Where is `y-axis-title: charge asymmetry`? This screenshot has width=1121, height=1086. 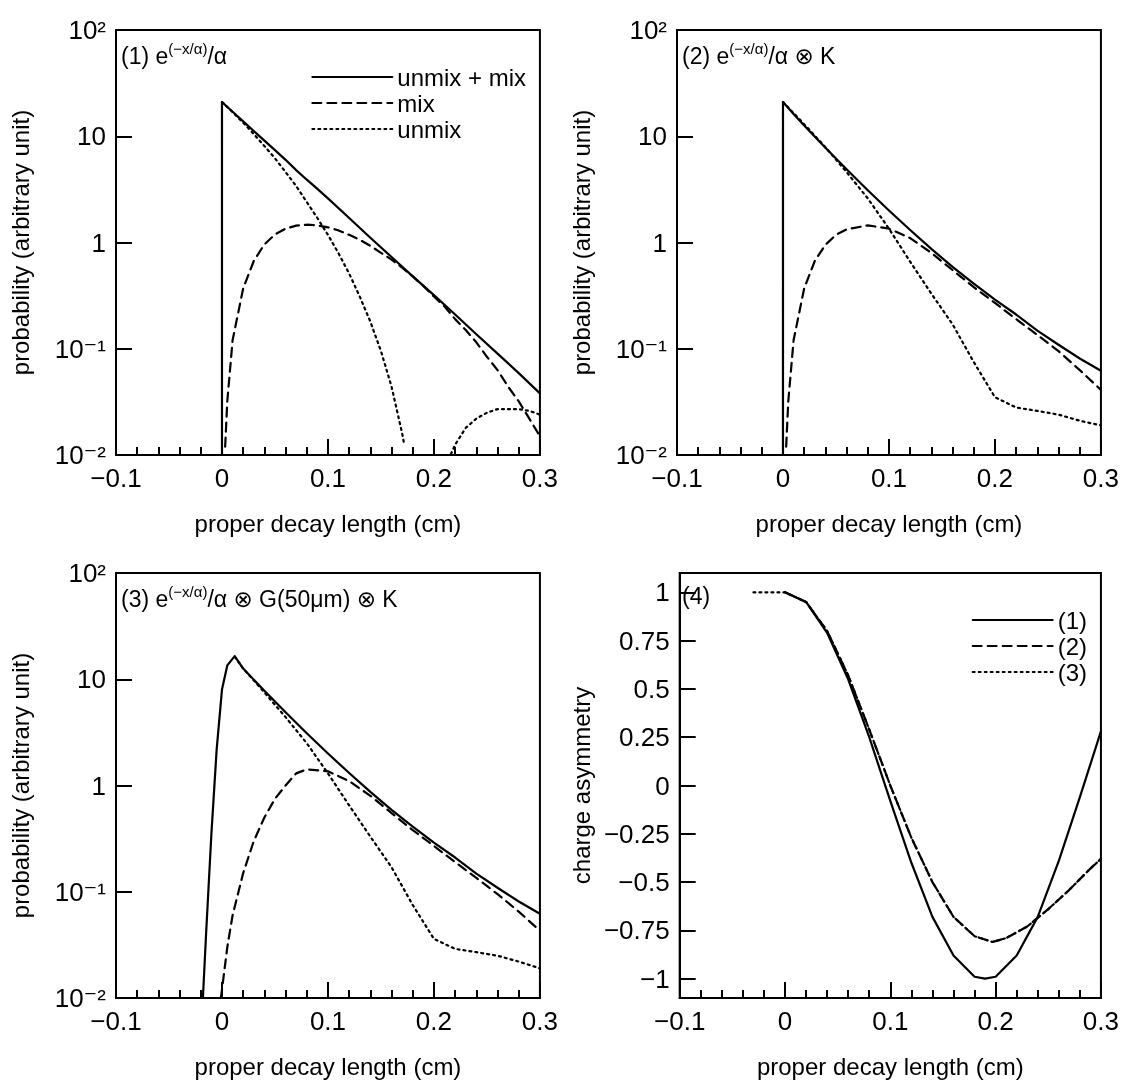
y-axis-title: charge asymmetry is located at coordinates (580, 785).